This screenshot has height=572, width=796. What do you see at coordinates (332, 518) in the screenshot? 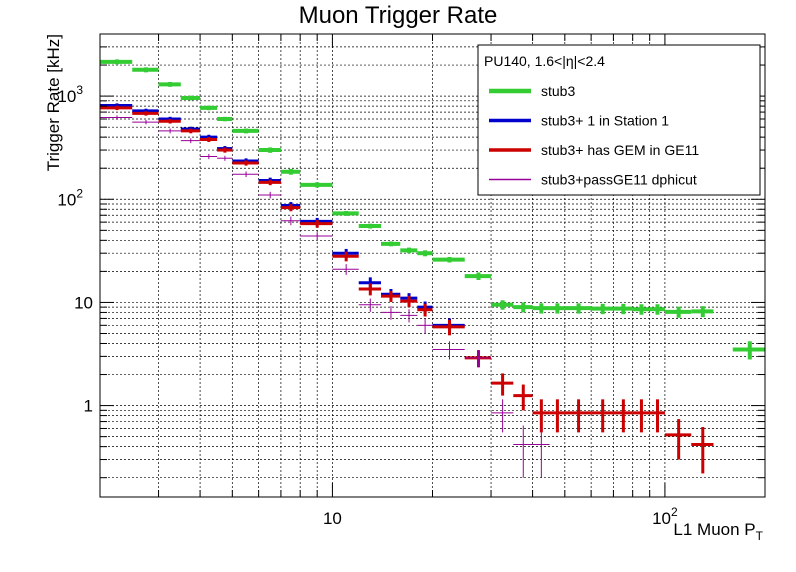
I see `x-tick-label: 10` at bounding box center [332, 518].